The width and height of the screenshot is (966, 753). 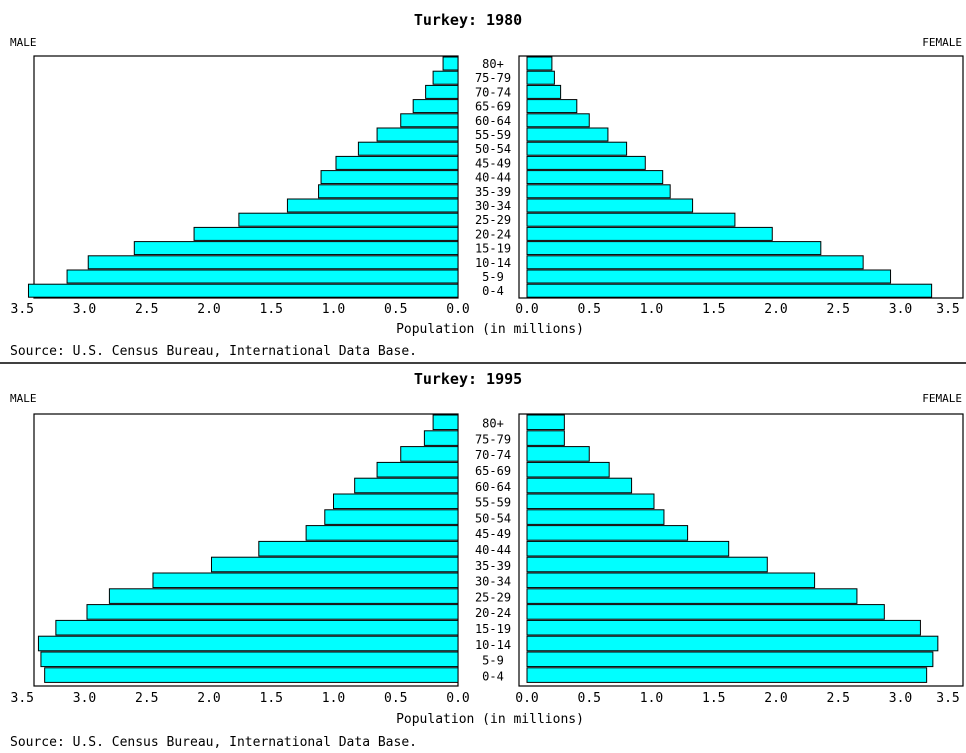 I want to click on female-bar-80+, so click(x=545, y=422).